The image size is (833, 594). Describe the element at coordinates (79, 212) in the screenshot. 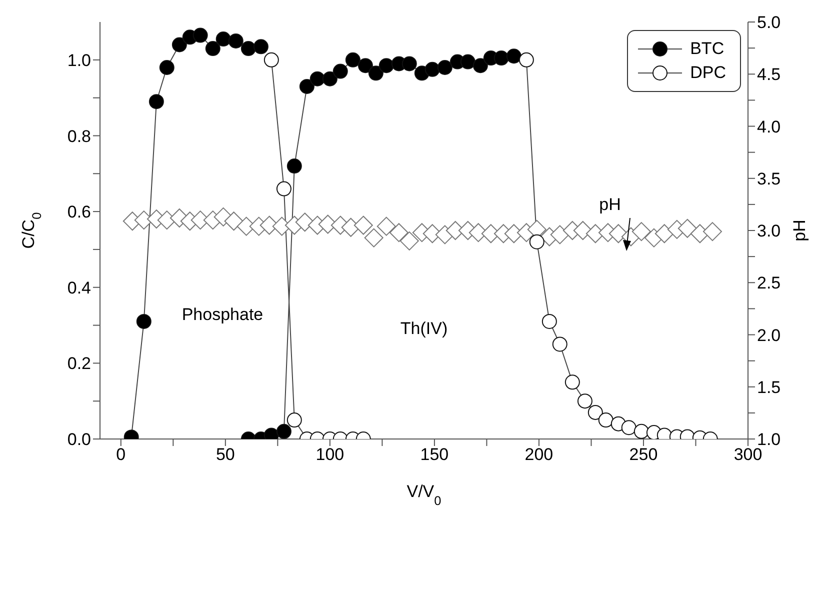

I see `y-tick-label: 0.6` at that location.